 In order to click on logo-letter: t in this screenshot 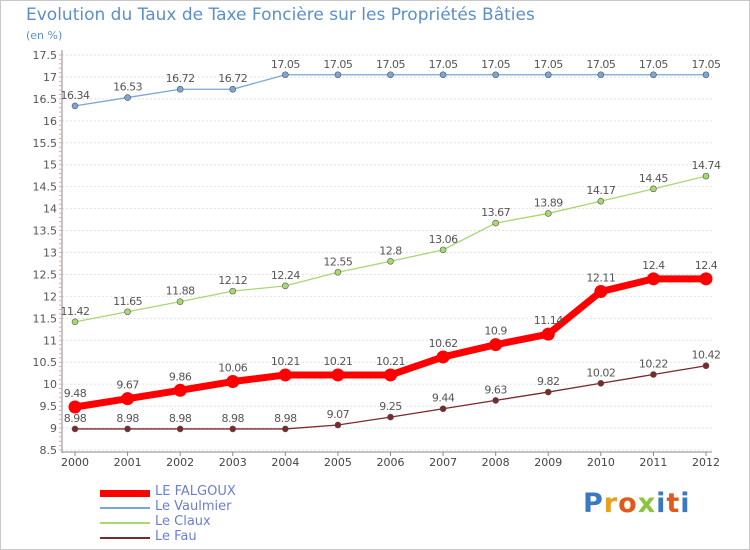, I will do `click(673, 503)`.